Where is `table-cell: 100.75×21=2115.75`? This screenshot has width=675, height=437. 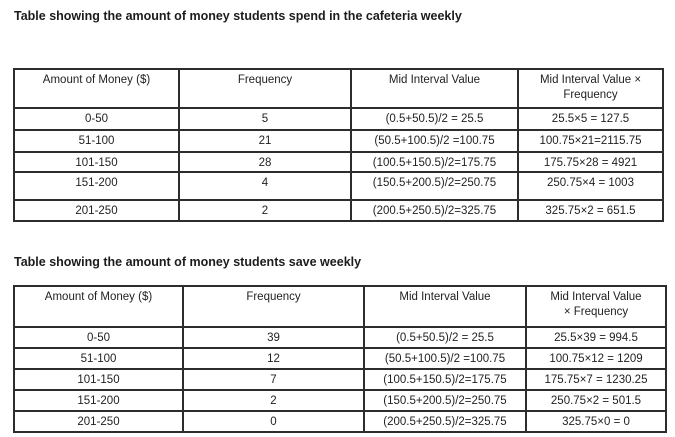 table-cell: 100.75×21=2115.75 is located at coordinates (590, 141).